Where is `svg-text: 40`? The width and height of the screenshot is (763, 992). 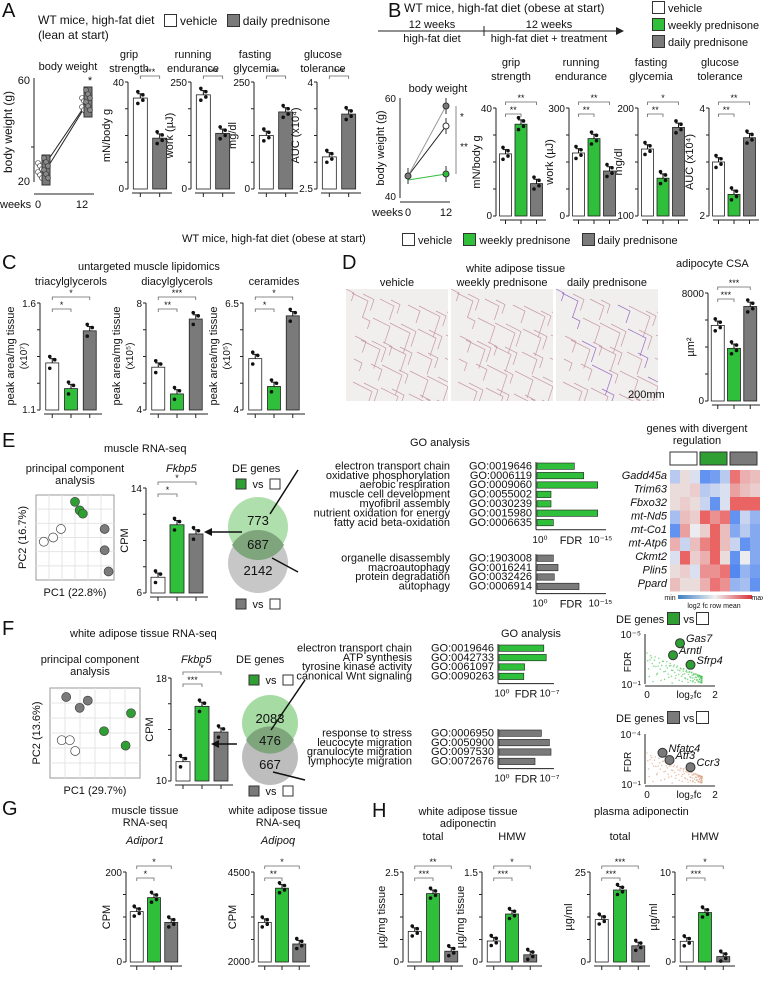 svg-text: 40 is located at coordinates (391, 197).